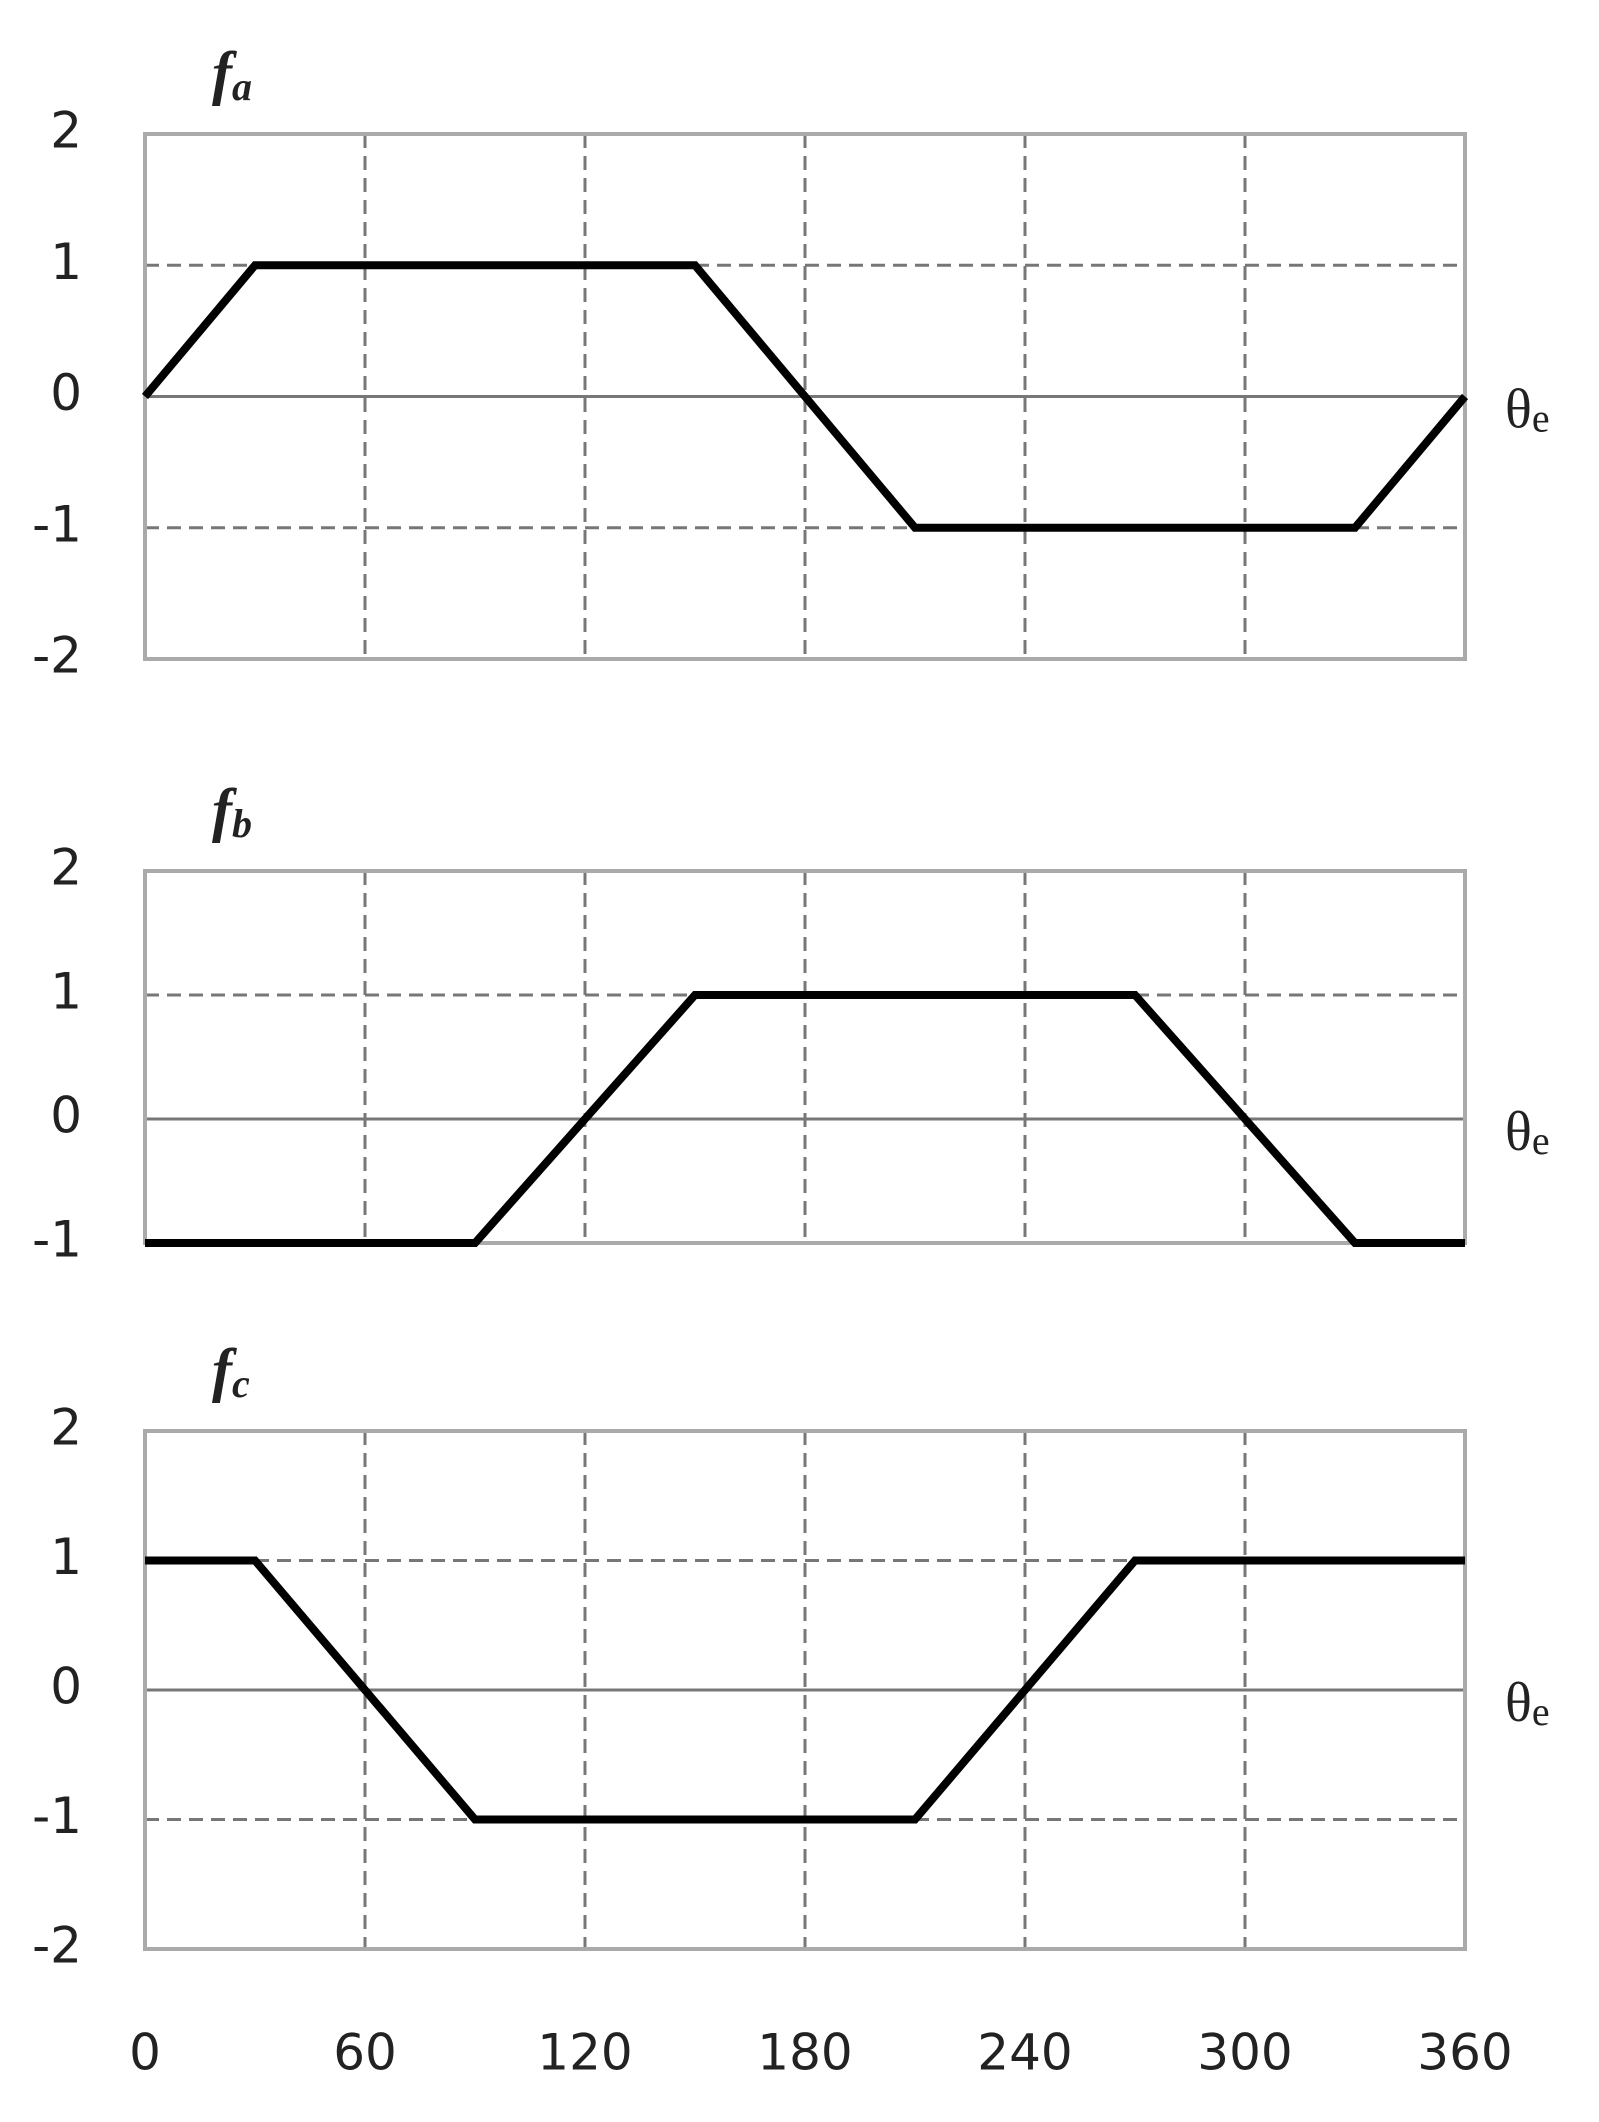 This screenshot has width=1599, height=2122. What do you see at coordinates (365, 2053) in the screenshot?
I see `x-tick-label: 60` at bounding box center [365, 2053].